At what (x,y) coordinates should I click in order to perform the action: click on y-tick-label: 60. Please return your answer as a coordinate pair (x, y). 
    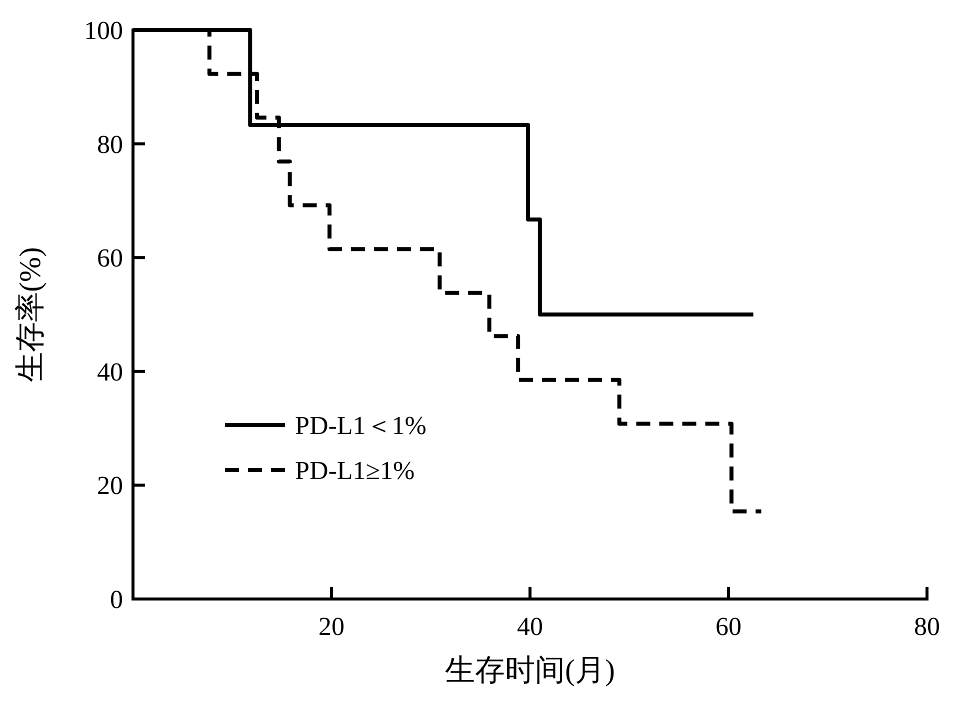
    Looking at the image, I should click on (110, 258).